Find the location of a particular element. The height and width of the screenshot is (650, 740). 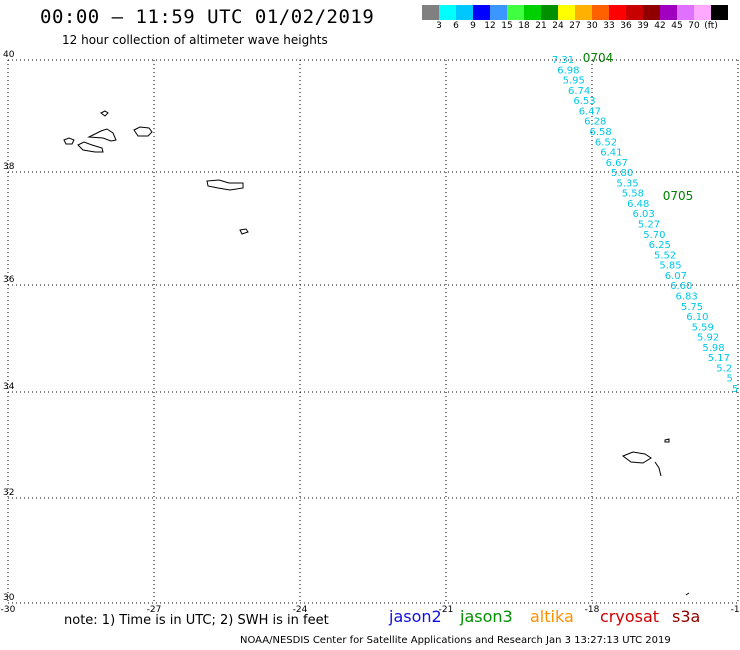

color-legend is located at coordinates (575, 12).